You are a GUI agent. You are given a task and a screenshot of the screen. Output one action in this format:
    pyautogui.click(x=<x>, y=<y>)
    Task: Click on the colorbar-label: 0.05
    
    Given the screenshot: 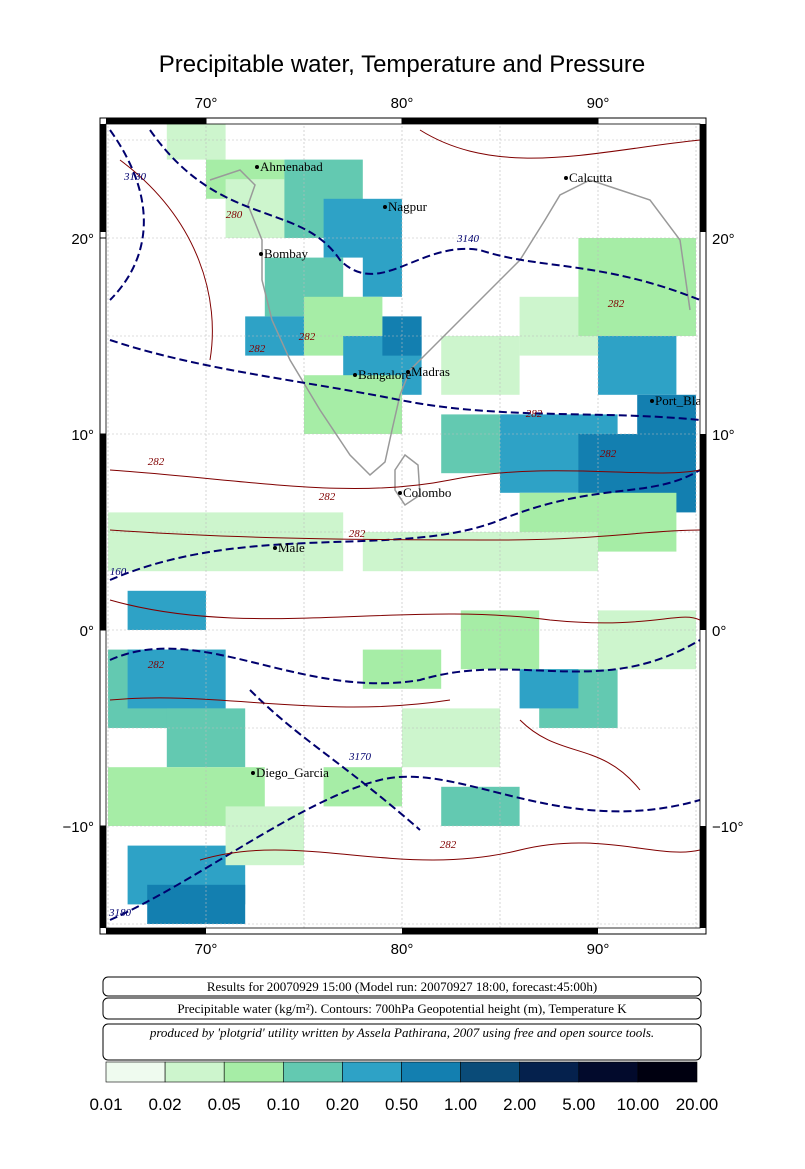 What is the action you would take?
    pyautogui.click(x=224, y=1104)
    